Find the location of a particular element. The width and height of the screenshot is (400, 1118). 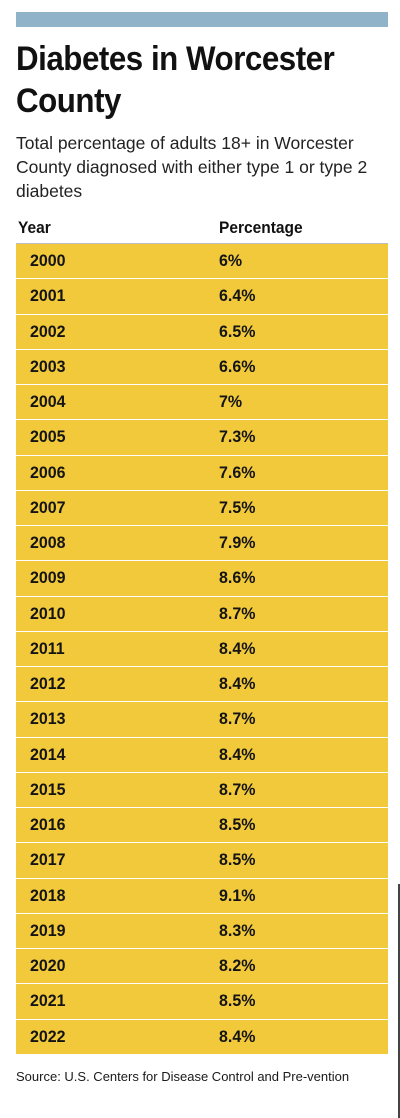

year-cell: 2021 is located at coordinates (48, 1001).